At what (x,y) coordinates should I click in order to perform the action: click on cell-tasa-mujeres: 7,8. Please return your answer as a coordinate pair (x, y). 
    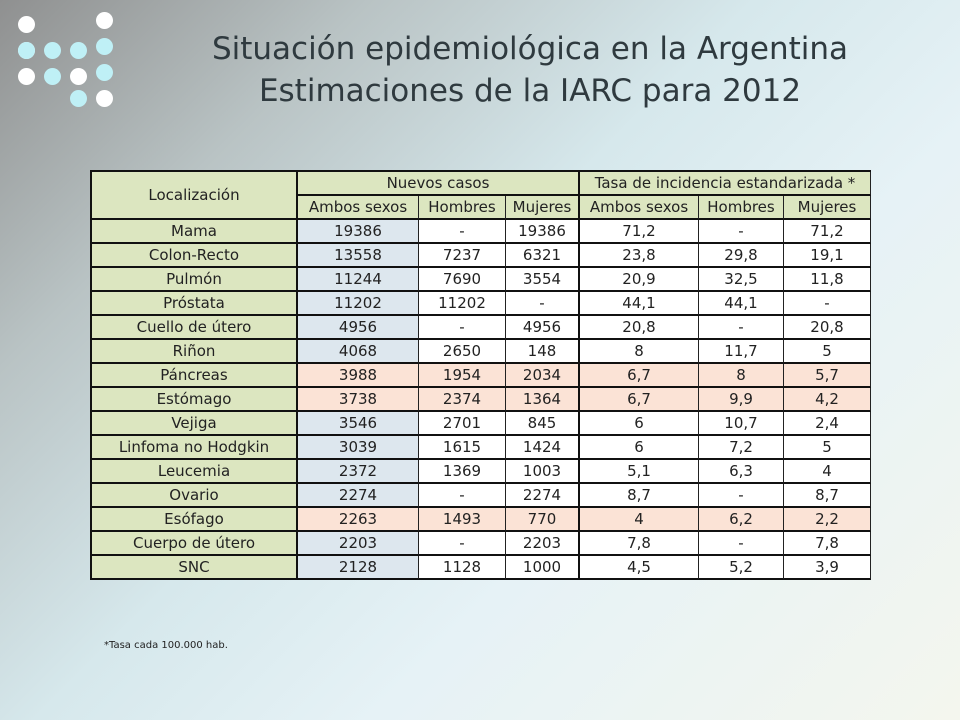
    Looking at the image, I should click on (827, 544).